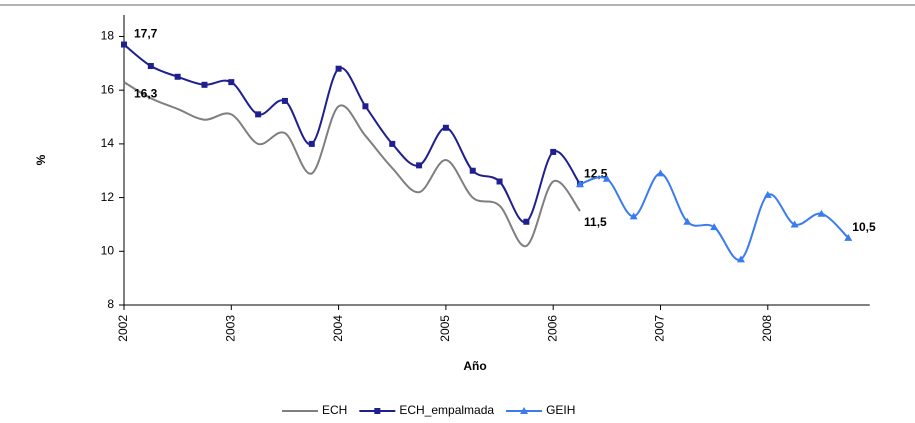 This screenshot has width=915, height=423. I want to click on data-label: 16,3, so click(146, 93).